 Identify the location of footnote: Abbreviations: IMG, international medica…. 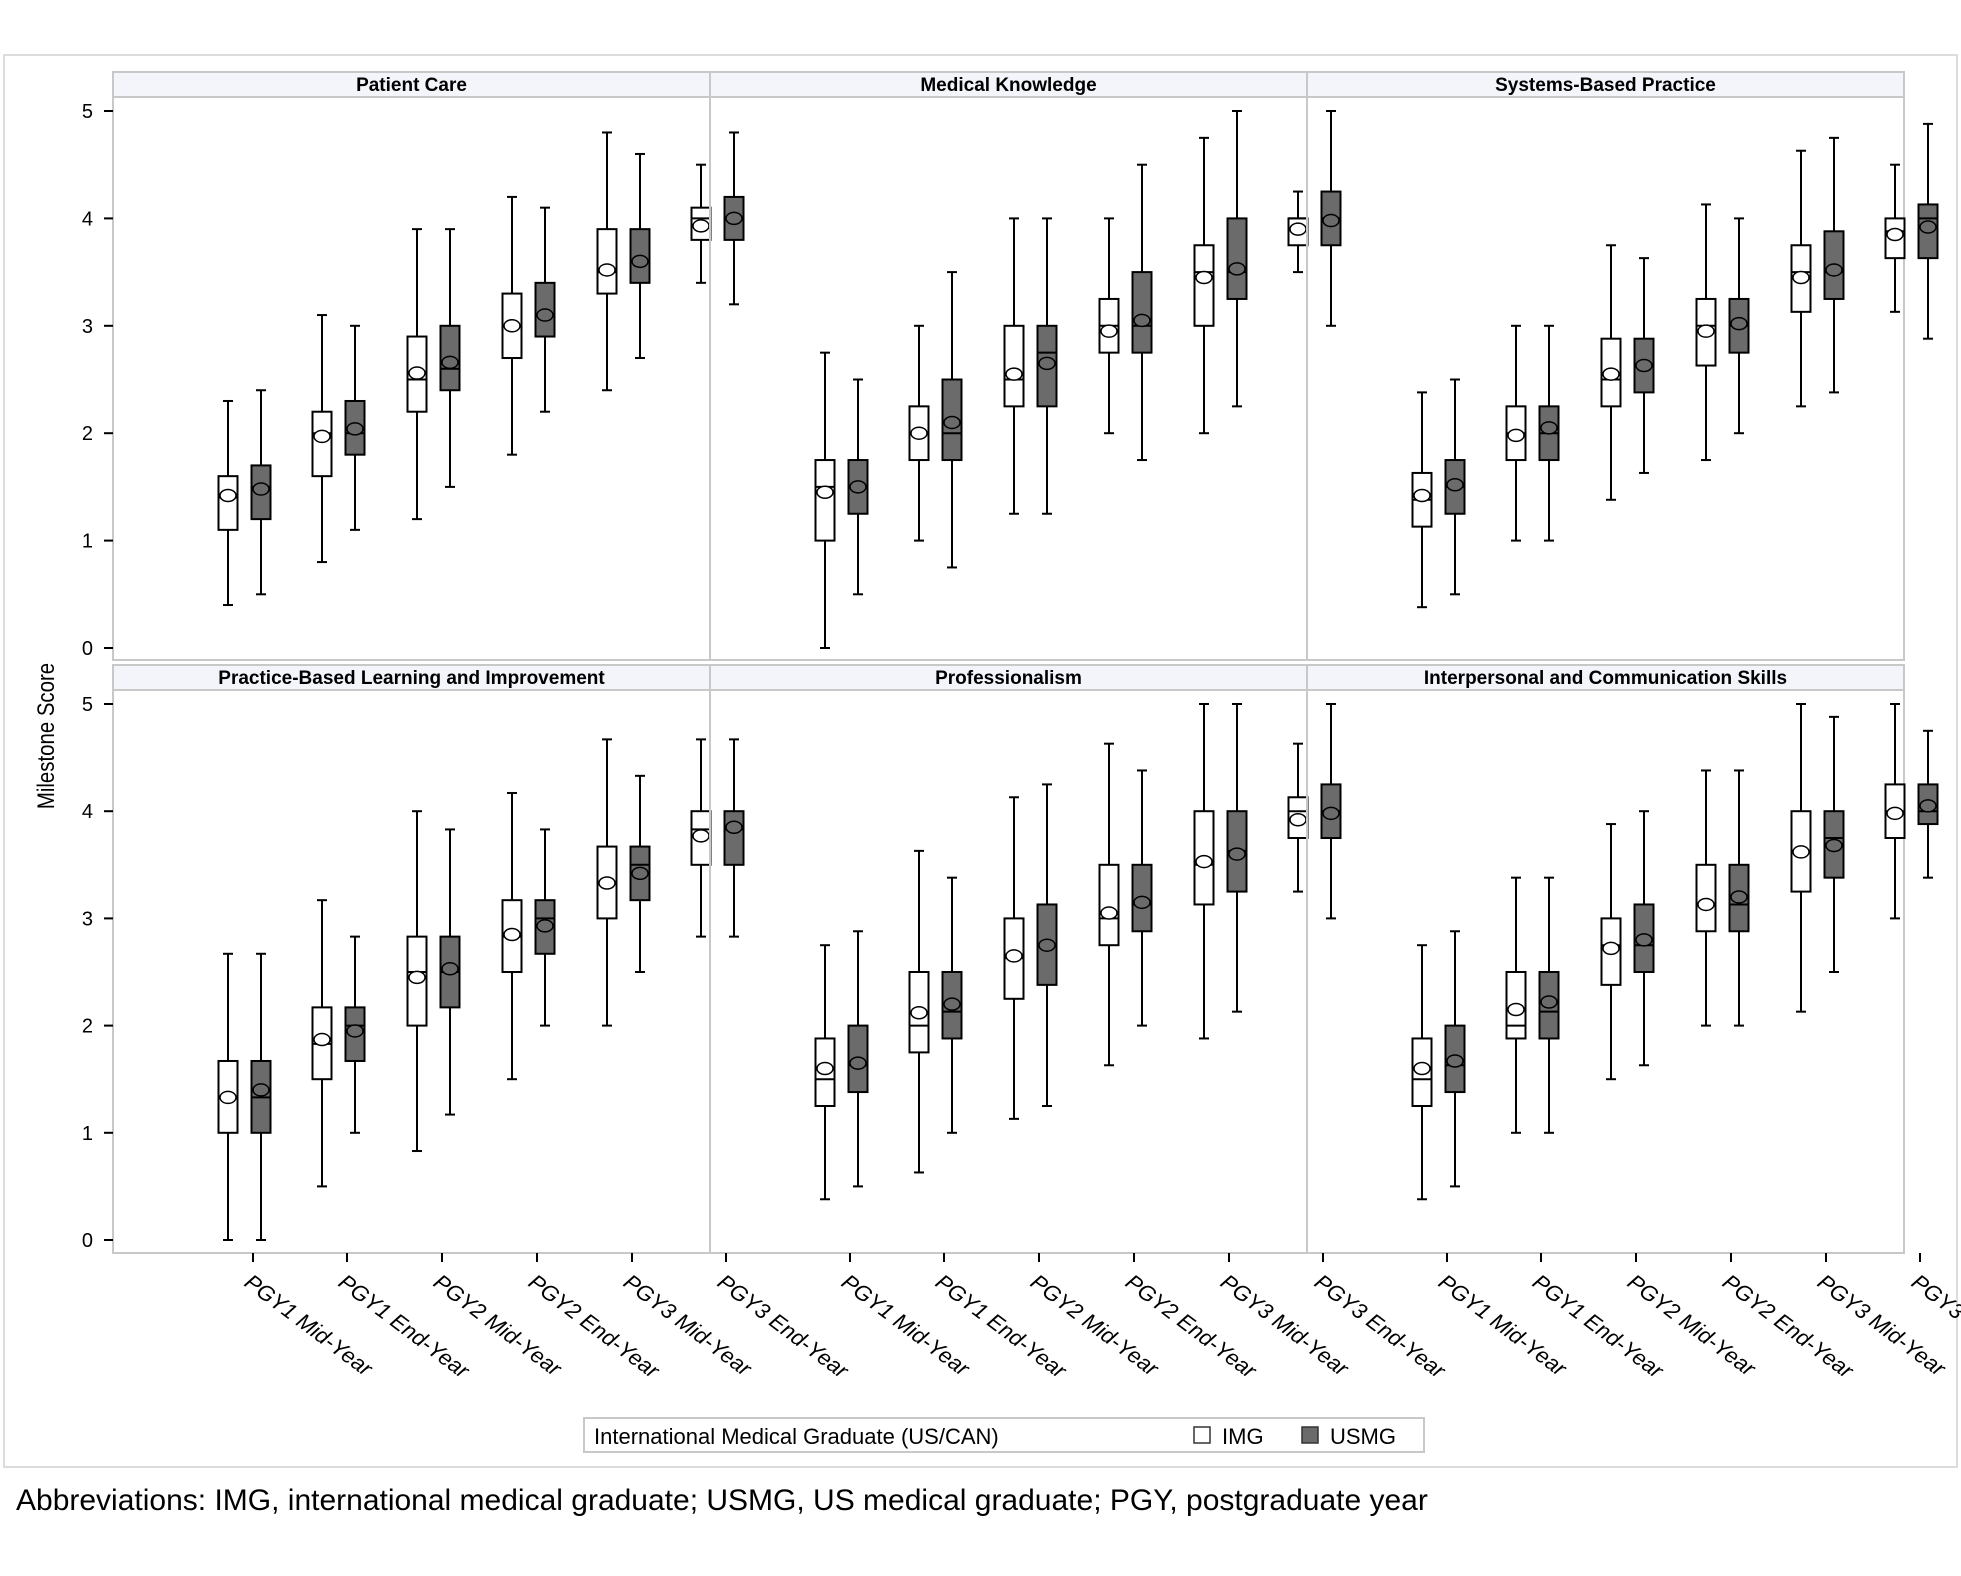
(722, 1500).